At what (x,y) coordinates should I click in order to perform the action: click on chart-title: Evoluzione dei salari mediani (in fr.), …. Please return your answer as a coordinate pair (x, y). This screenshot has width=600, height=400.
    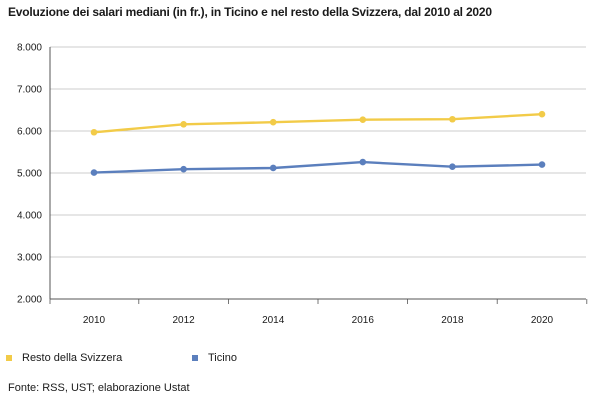
    Looking at the image, I should click on (250, 12).